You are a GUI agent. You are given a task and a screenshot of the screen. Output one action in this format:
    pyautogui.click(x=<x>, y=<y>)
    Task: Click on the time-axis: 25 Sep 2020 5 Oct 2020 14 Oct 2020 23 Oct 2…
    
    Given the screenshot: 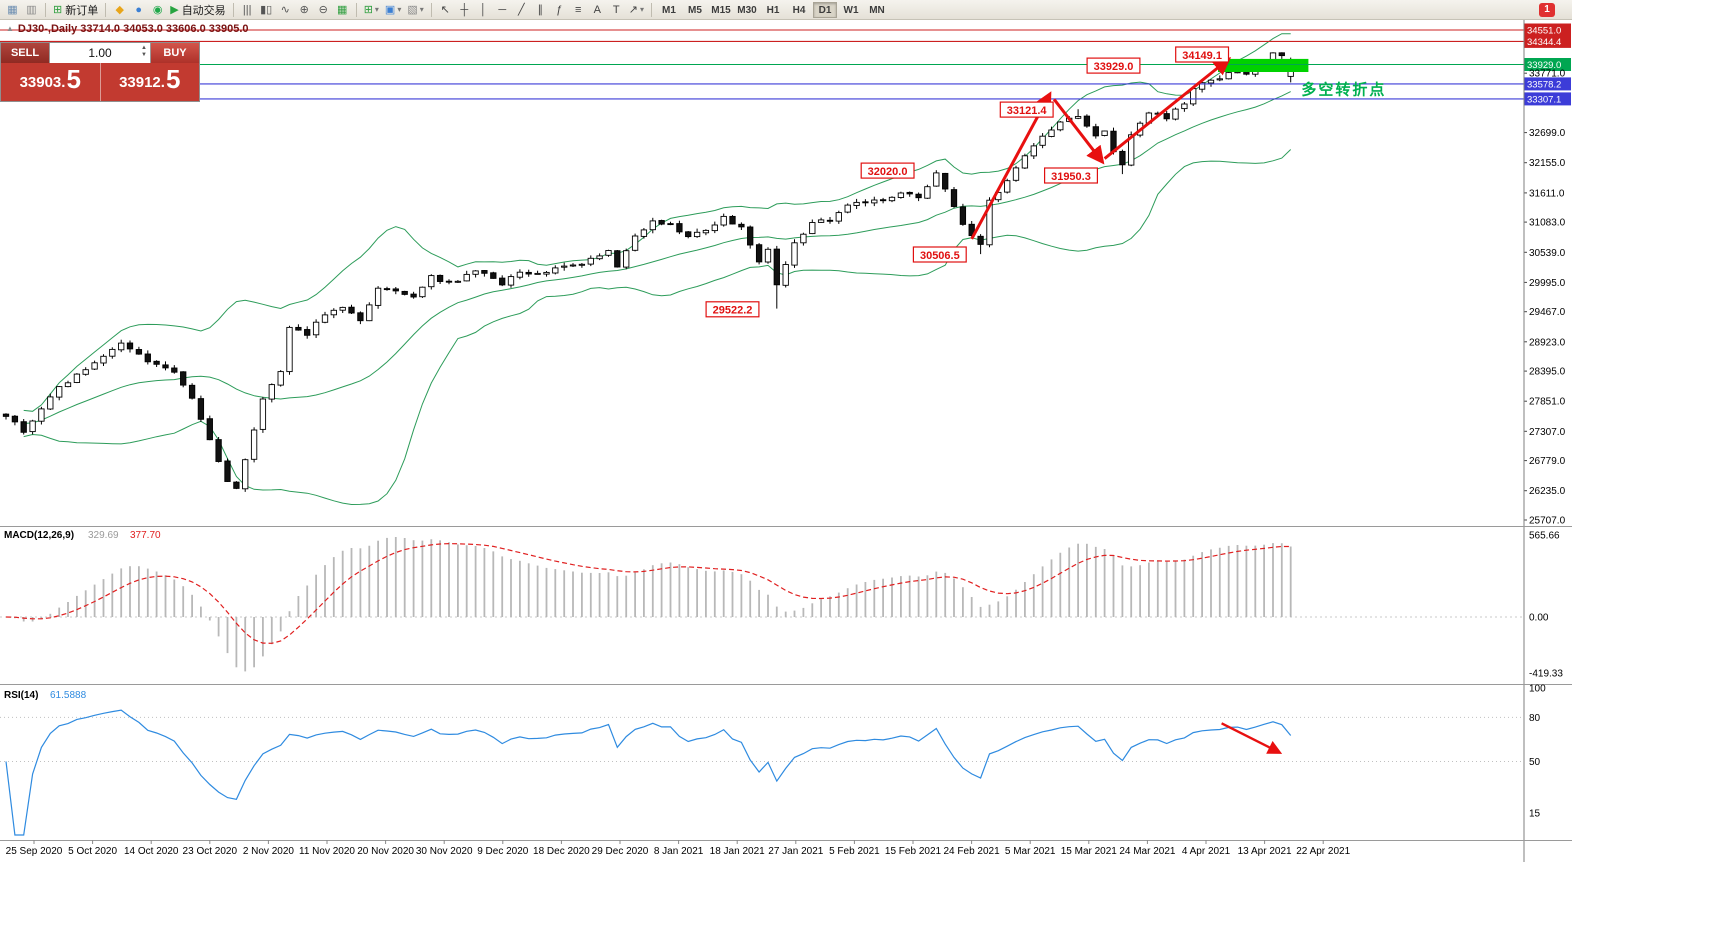 What is the action you would take?
    pyautogui.click(x=678, y=848)
    